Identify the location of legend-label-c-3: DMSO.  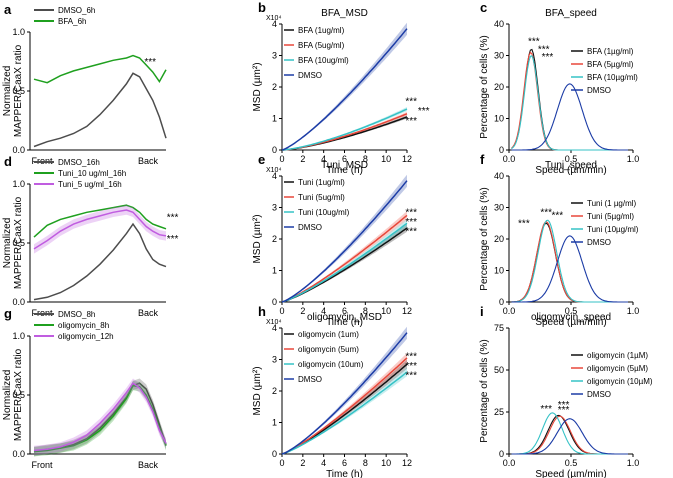
(599, 90).